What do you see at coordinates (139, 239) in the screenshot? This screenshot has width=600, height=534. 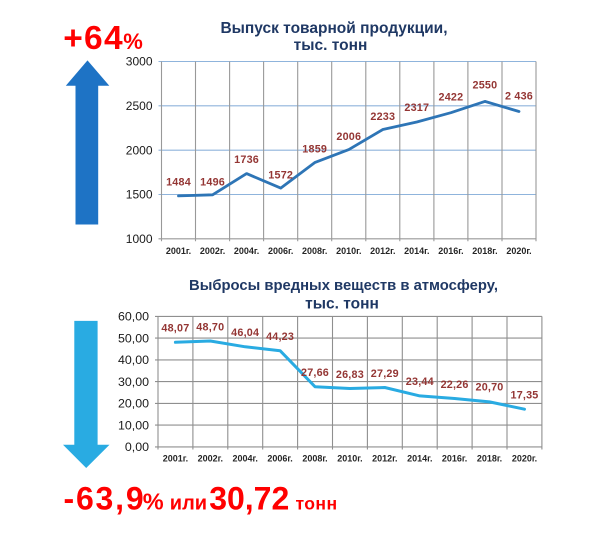 I see `svg-text: 1000` at bounding box center [139, 239].